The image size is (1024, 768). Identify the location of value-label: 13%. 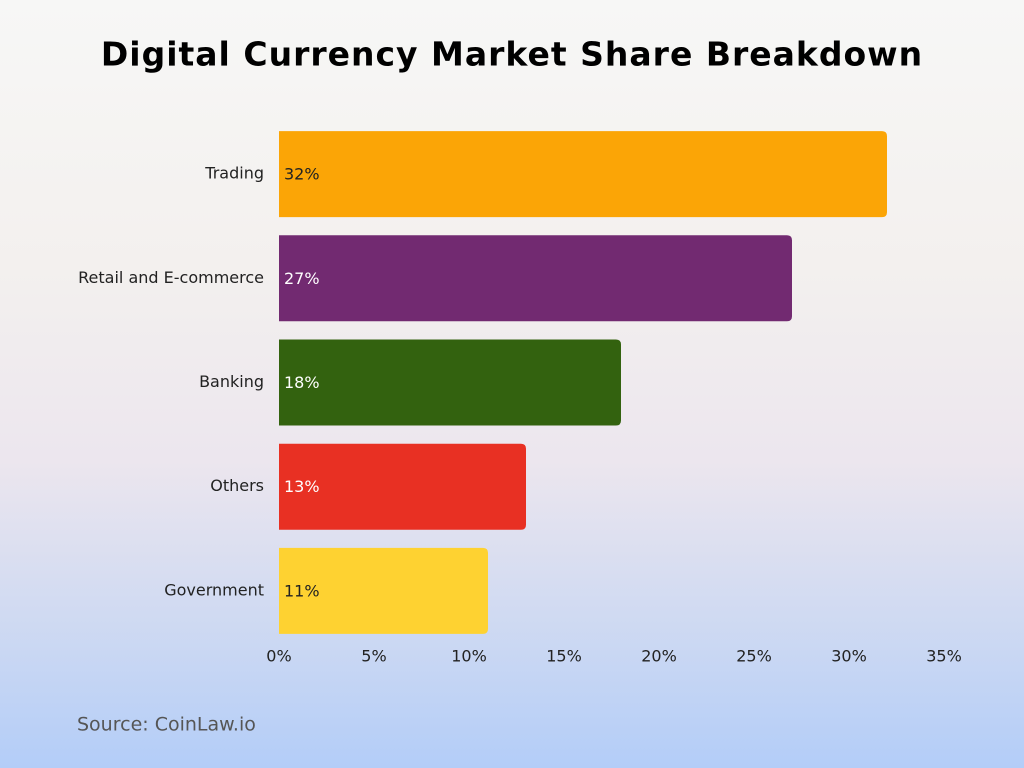
(302, 486).